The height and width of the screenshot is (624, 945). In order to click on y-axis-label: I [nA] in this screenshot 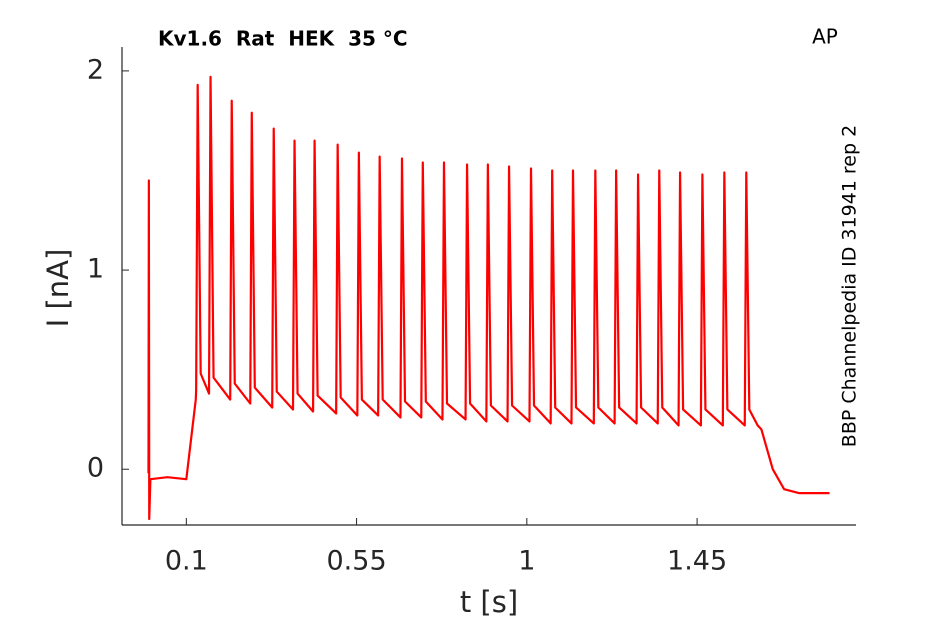, I will do `click(58, 288)`.